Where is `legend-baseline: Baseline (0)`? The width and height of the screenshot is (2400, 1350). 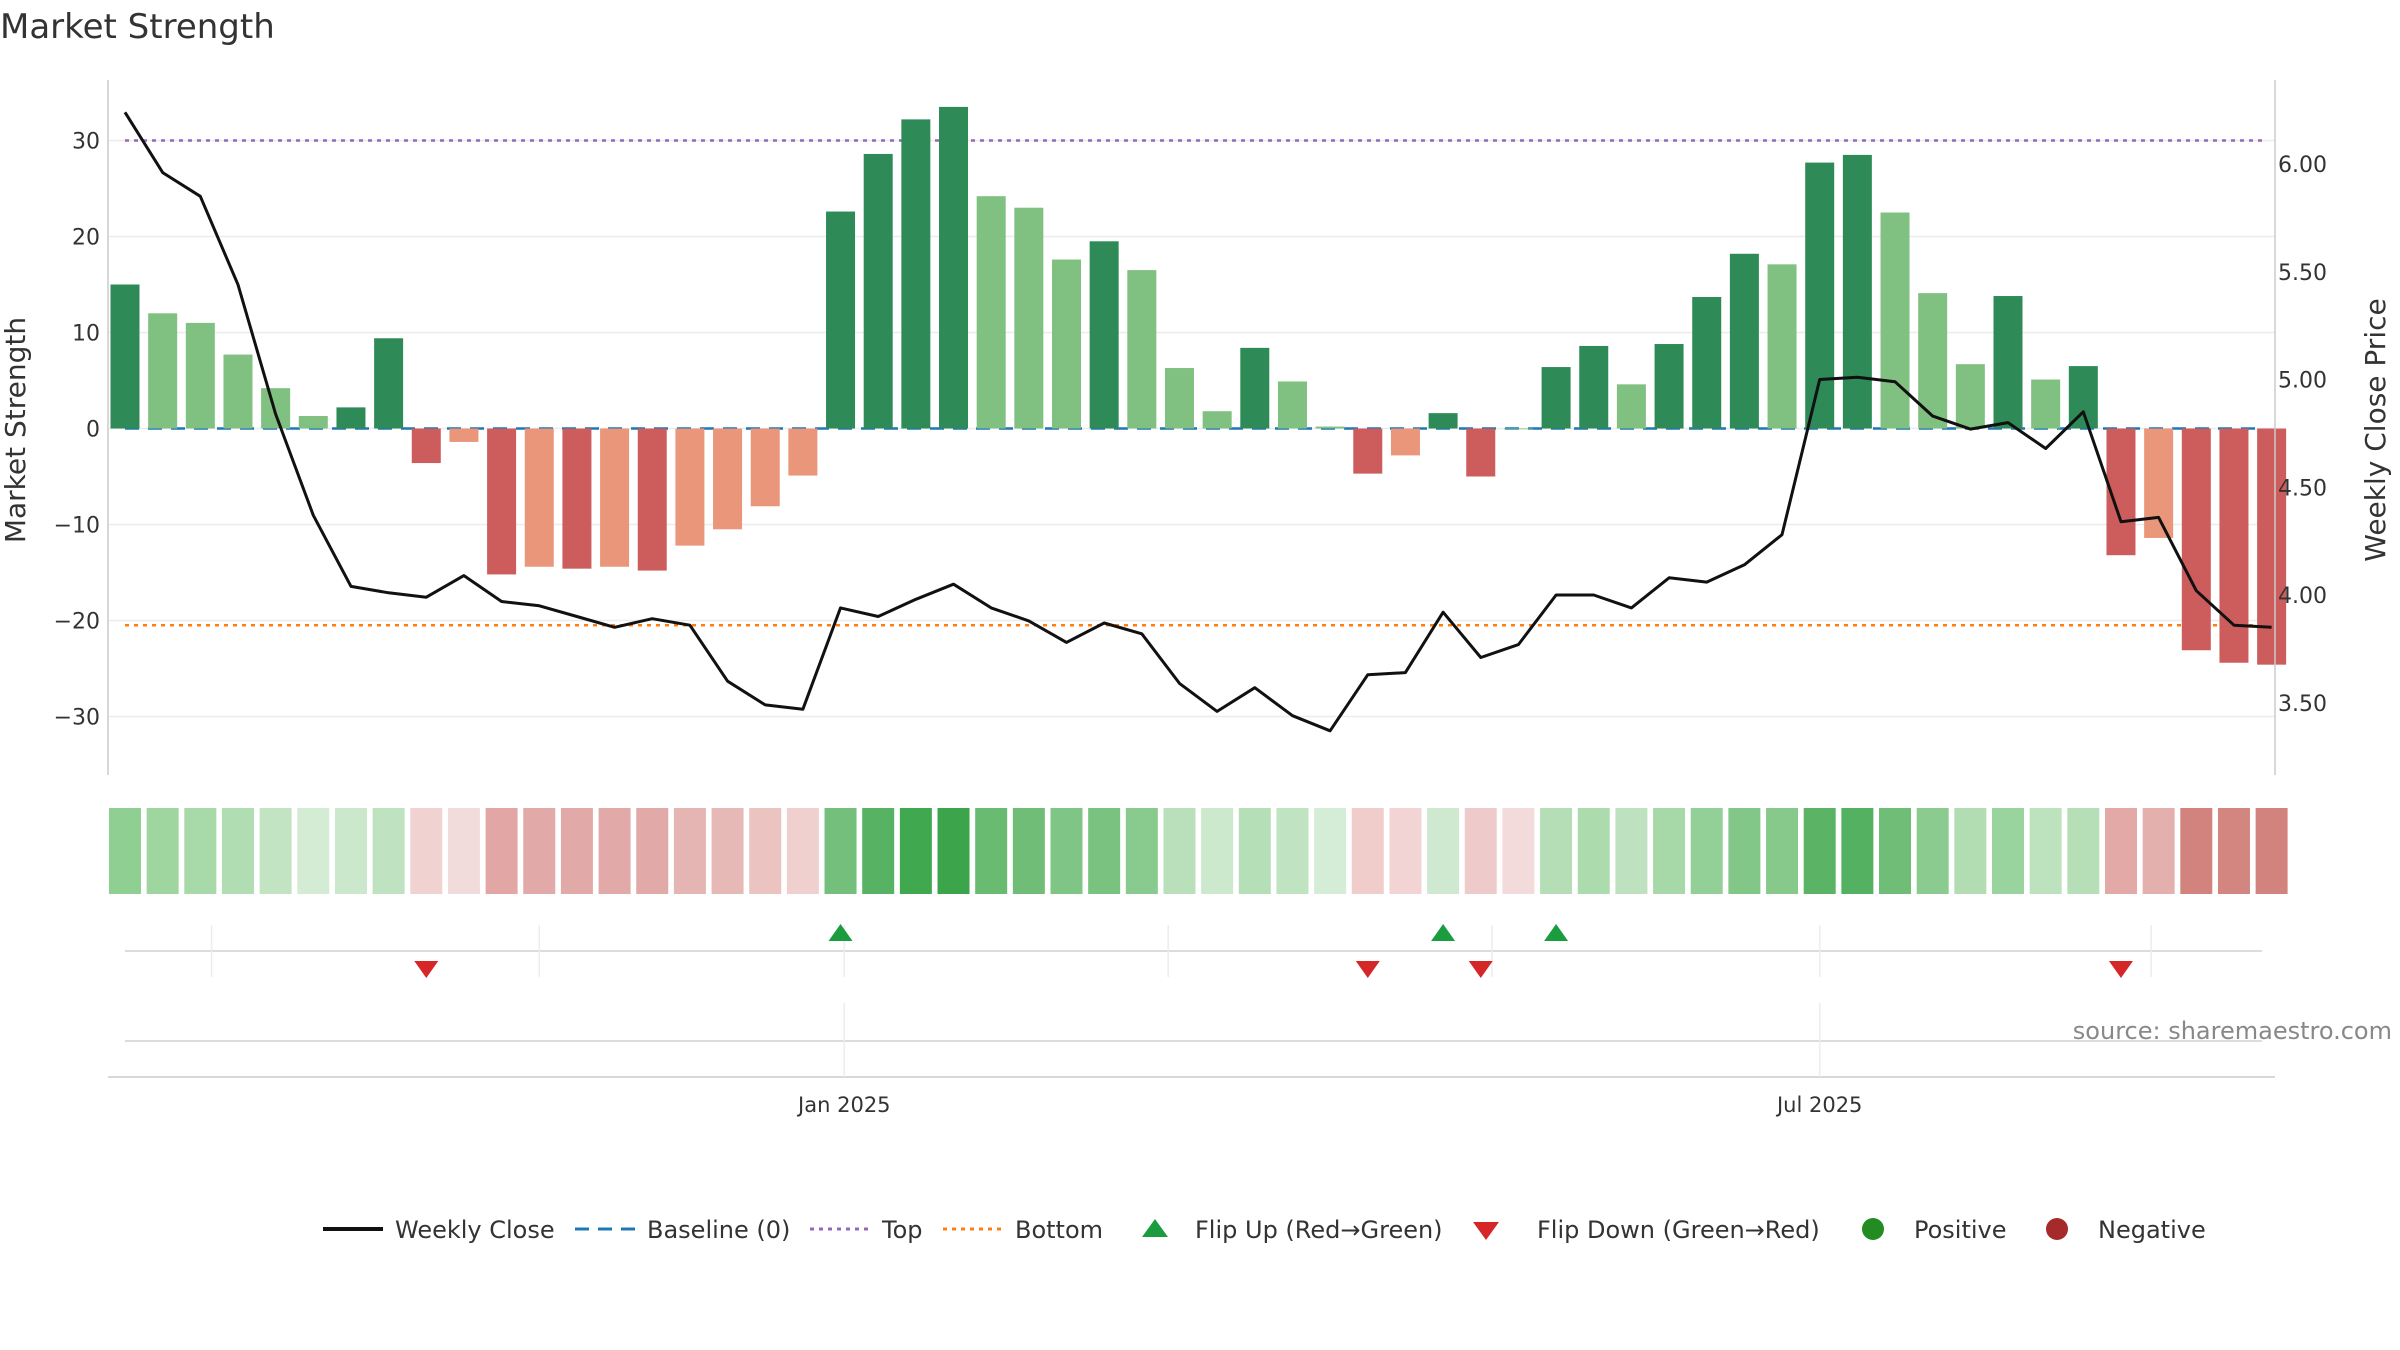 legend-baseline: Baseline (0) is located at coordinates (718, 1230).